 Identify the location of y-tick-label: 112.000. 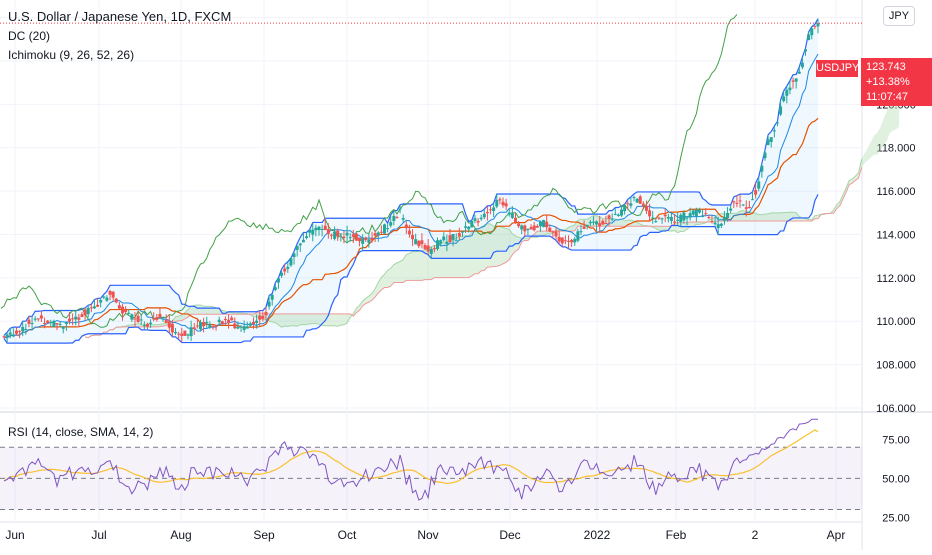
(896, 279).